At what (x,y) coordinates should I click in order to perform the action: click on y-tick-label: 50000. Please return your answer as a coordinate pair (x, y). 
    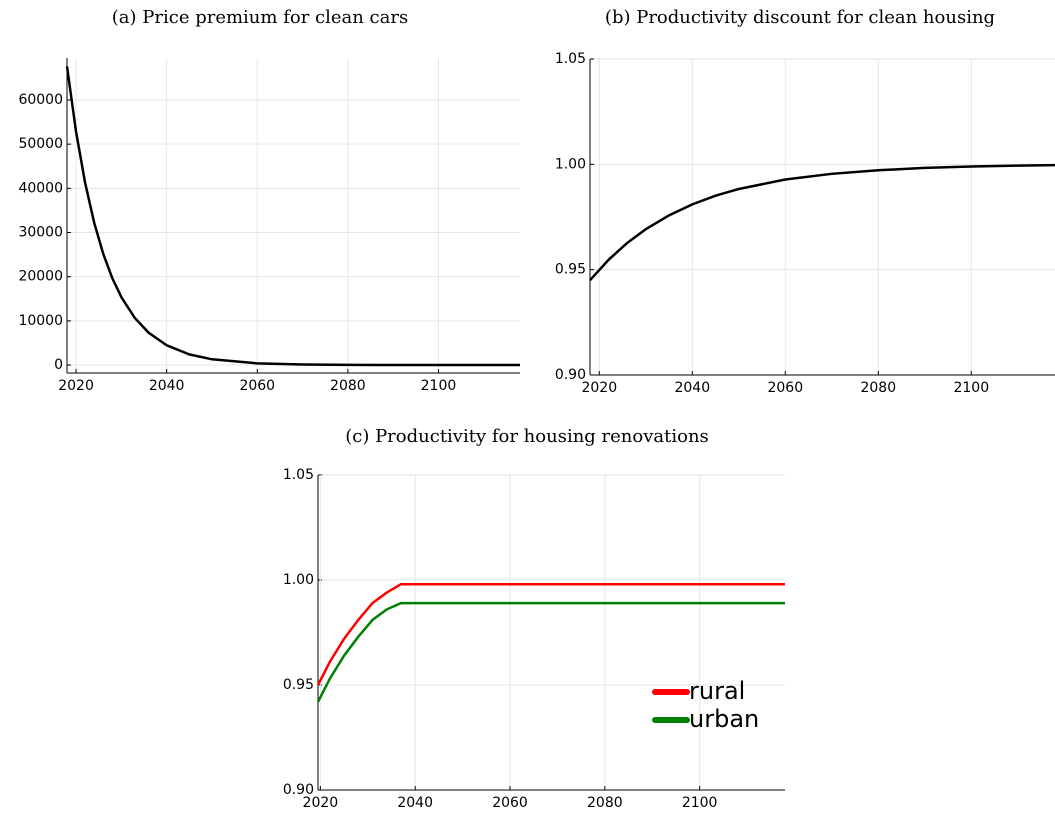
    Looking at the image, I should click on (40, 144).